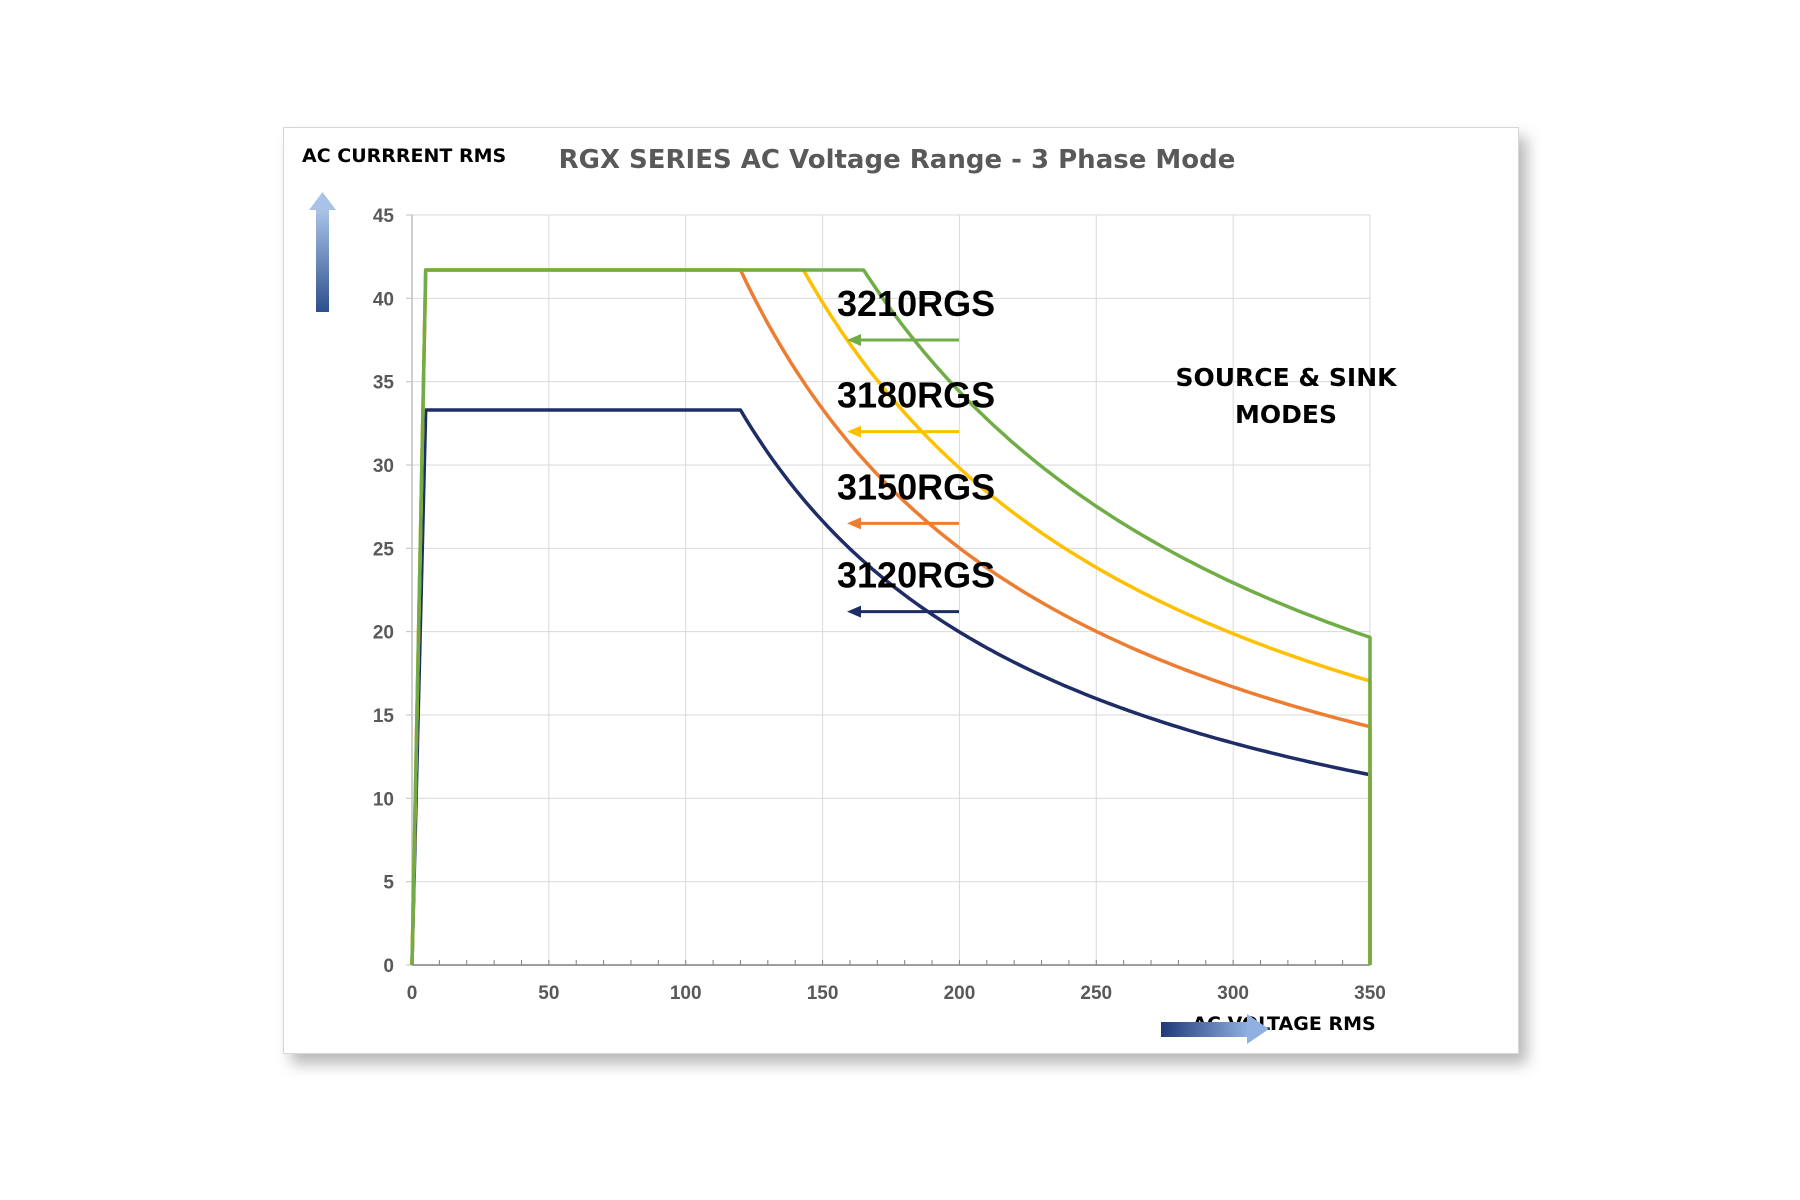 Image resolution: width=1800 pixels, height=1200 pixels. I want to click on y-tick-label: 15, so click(384, 716).